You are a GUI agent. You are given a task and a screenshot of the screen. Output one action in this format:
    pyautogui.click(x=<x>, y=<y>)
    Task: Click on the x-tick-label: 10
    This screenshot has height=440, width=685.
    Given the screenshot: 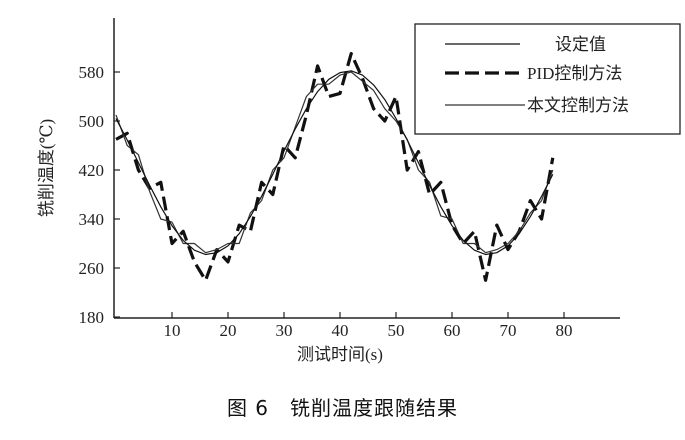 What is the action you would take?
    pyautogui.click(x=172, y=330)
    